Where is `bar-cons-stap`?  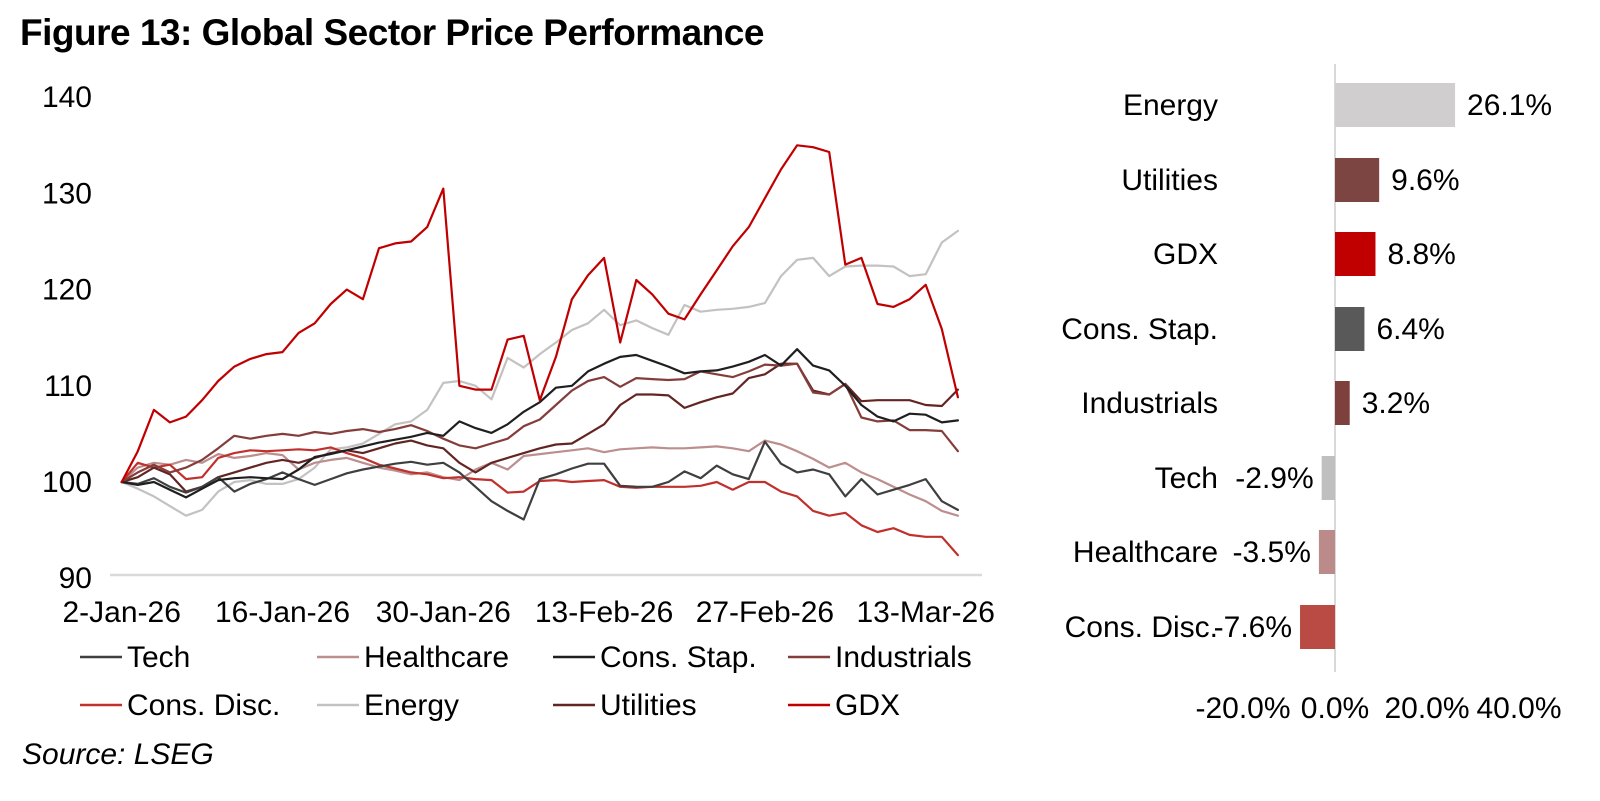 bar-cons-stap is located at coordinates (1350, 329).